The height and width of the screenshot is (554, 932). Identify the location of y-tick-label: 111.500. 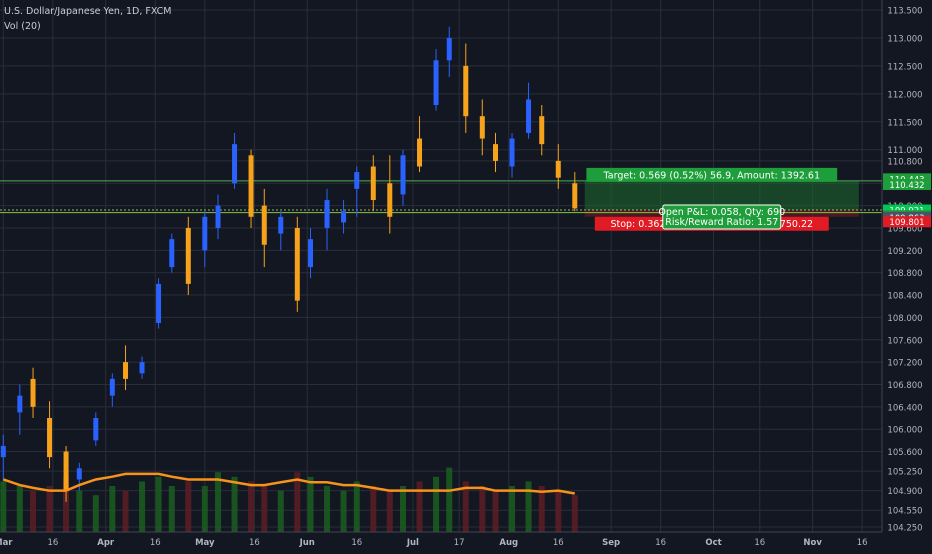
(904, 123).